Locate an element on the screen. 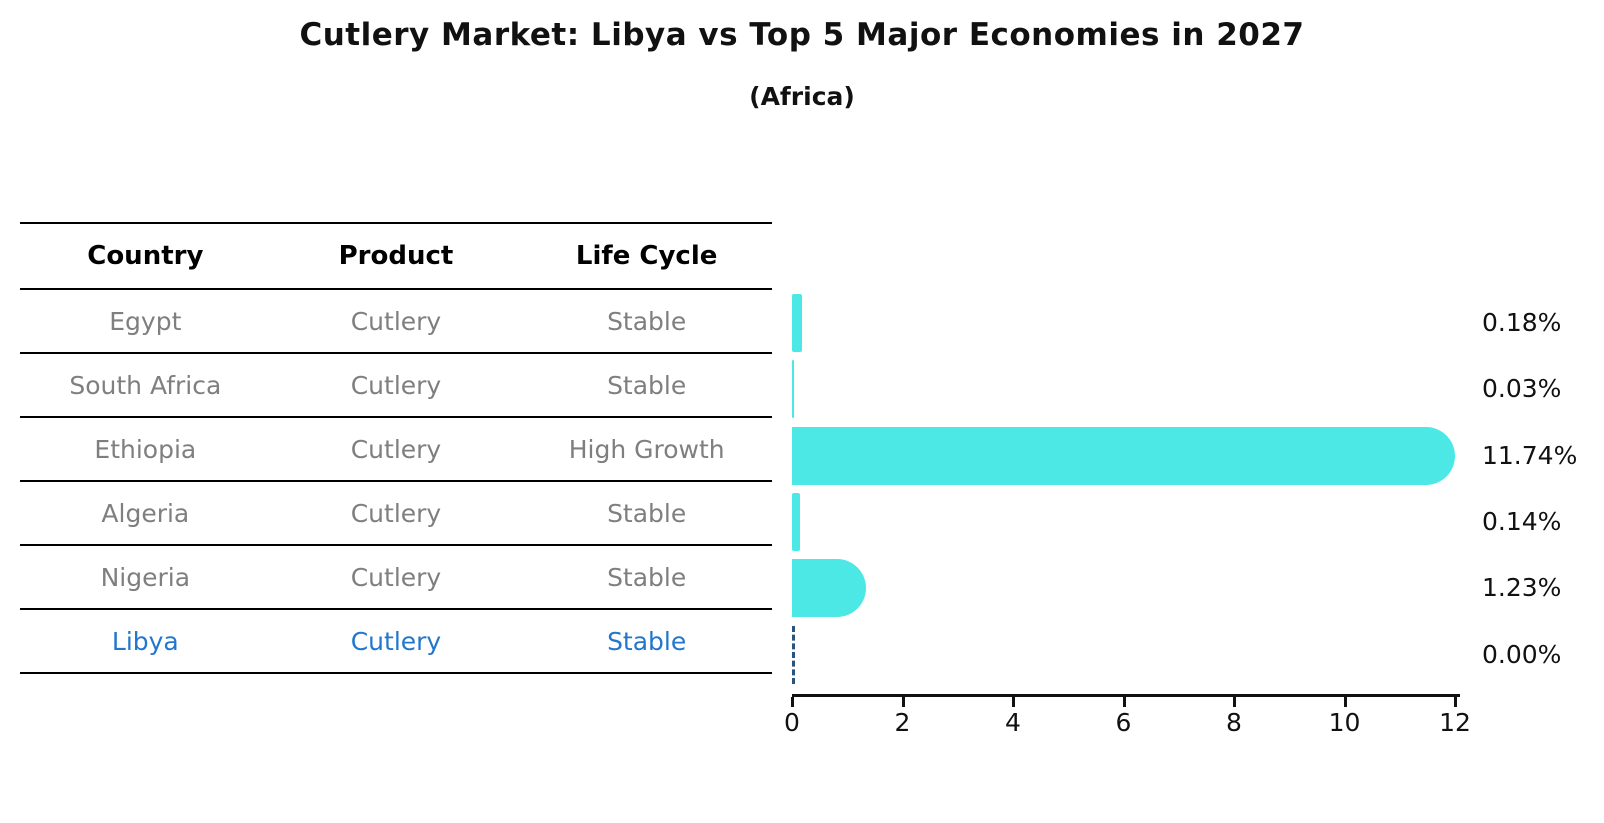  table-header-row: Country Product Life Cycle is located at coordinates (396, 256).